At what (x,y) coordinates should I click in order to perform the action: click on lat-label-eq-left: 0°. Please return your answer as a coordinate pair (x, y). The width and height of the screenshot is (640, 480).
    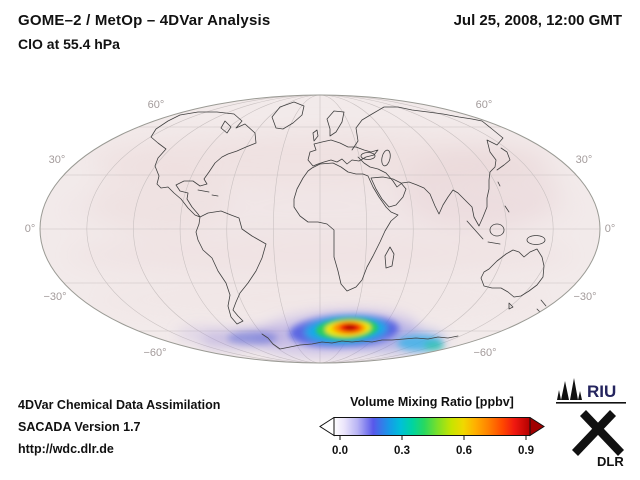
    Looking at the image, I should click on (30, 229).